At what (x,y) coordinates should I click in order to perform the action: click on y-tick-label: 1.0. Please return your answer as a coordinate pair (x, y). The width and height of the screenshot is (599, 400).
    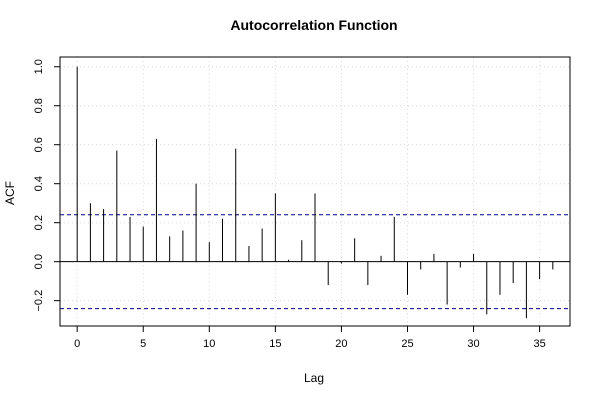
    Looking at the image, I should click on (39, 66).